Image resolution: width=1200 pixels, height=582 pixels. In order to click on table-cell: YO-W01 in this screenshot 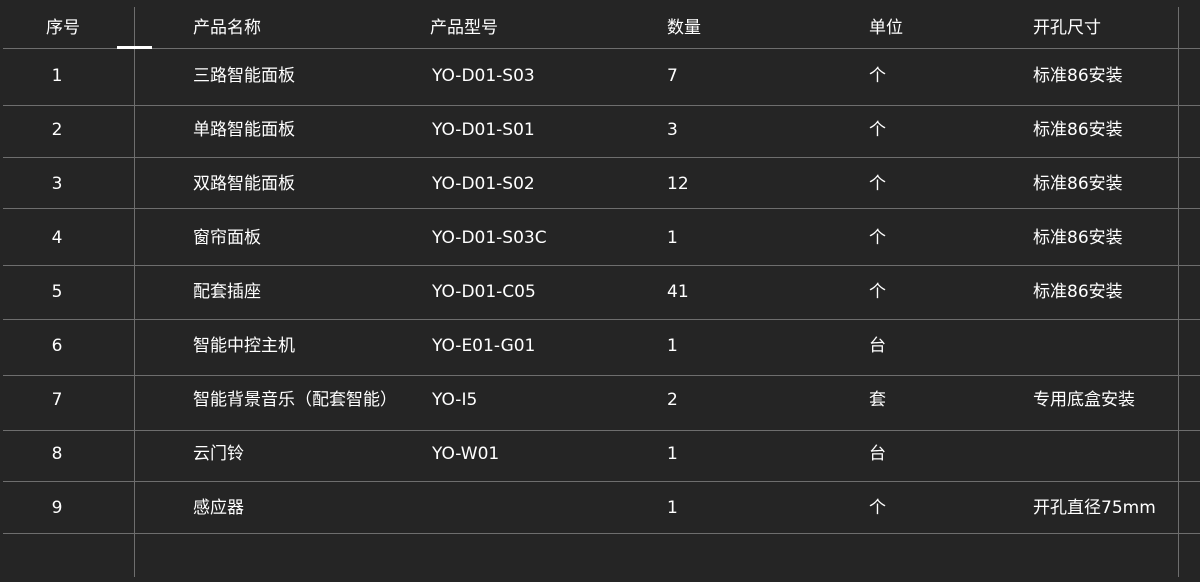, I will do `click(466, 454)`.